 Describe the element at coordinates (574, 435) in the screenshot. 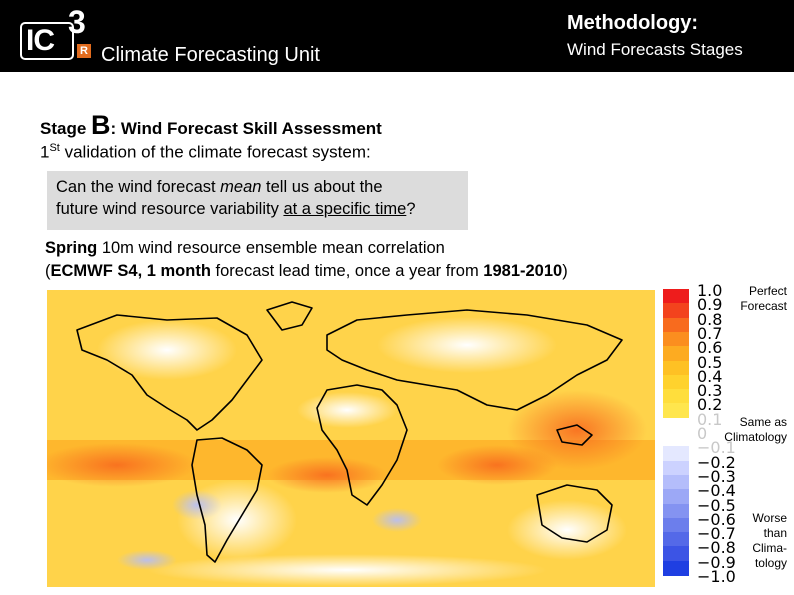

I see `indonesia-outline` at that location.